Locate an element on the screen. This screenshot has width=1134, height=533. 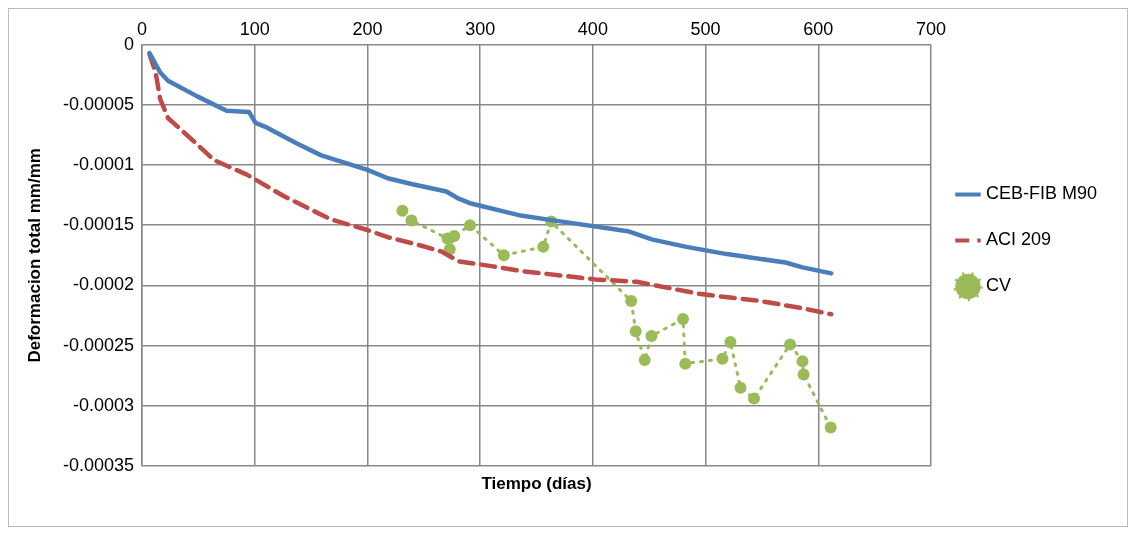
legend-label: CEB-FIB M90 is located at coordinates (1041, 193).